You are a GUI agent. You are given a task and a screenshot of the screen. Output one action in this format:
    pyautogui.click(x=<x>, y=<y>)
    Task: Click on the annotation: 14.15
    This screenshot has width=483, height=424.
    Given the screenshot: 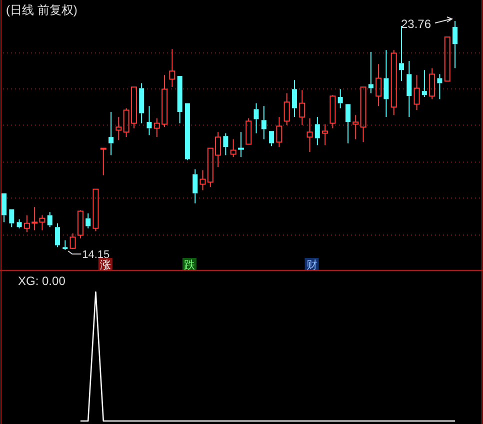 What is the action you would take?
    pyautogui.click(x=96, y=255)
    